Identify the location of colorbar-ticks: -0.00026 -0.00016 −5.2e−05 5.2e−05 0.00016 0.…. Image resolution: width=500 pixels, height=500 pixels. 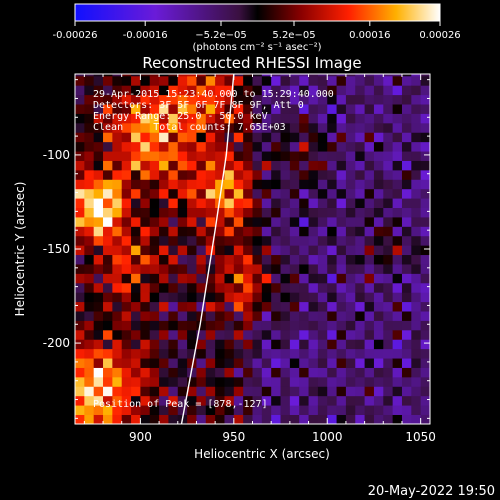
(257, 31).